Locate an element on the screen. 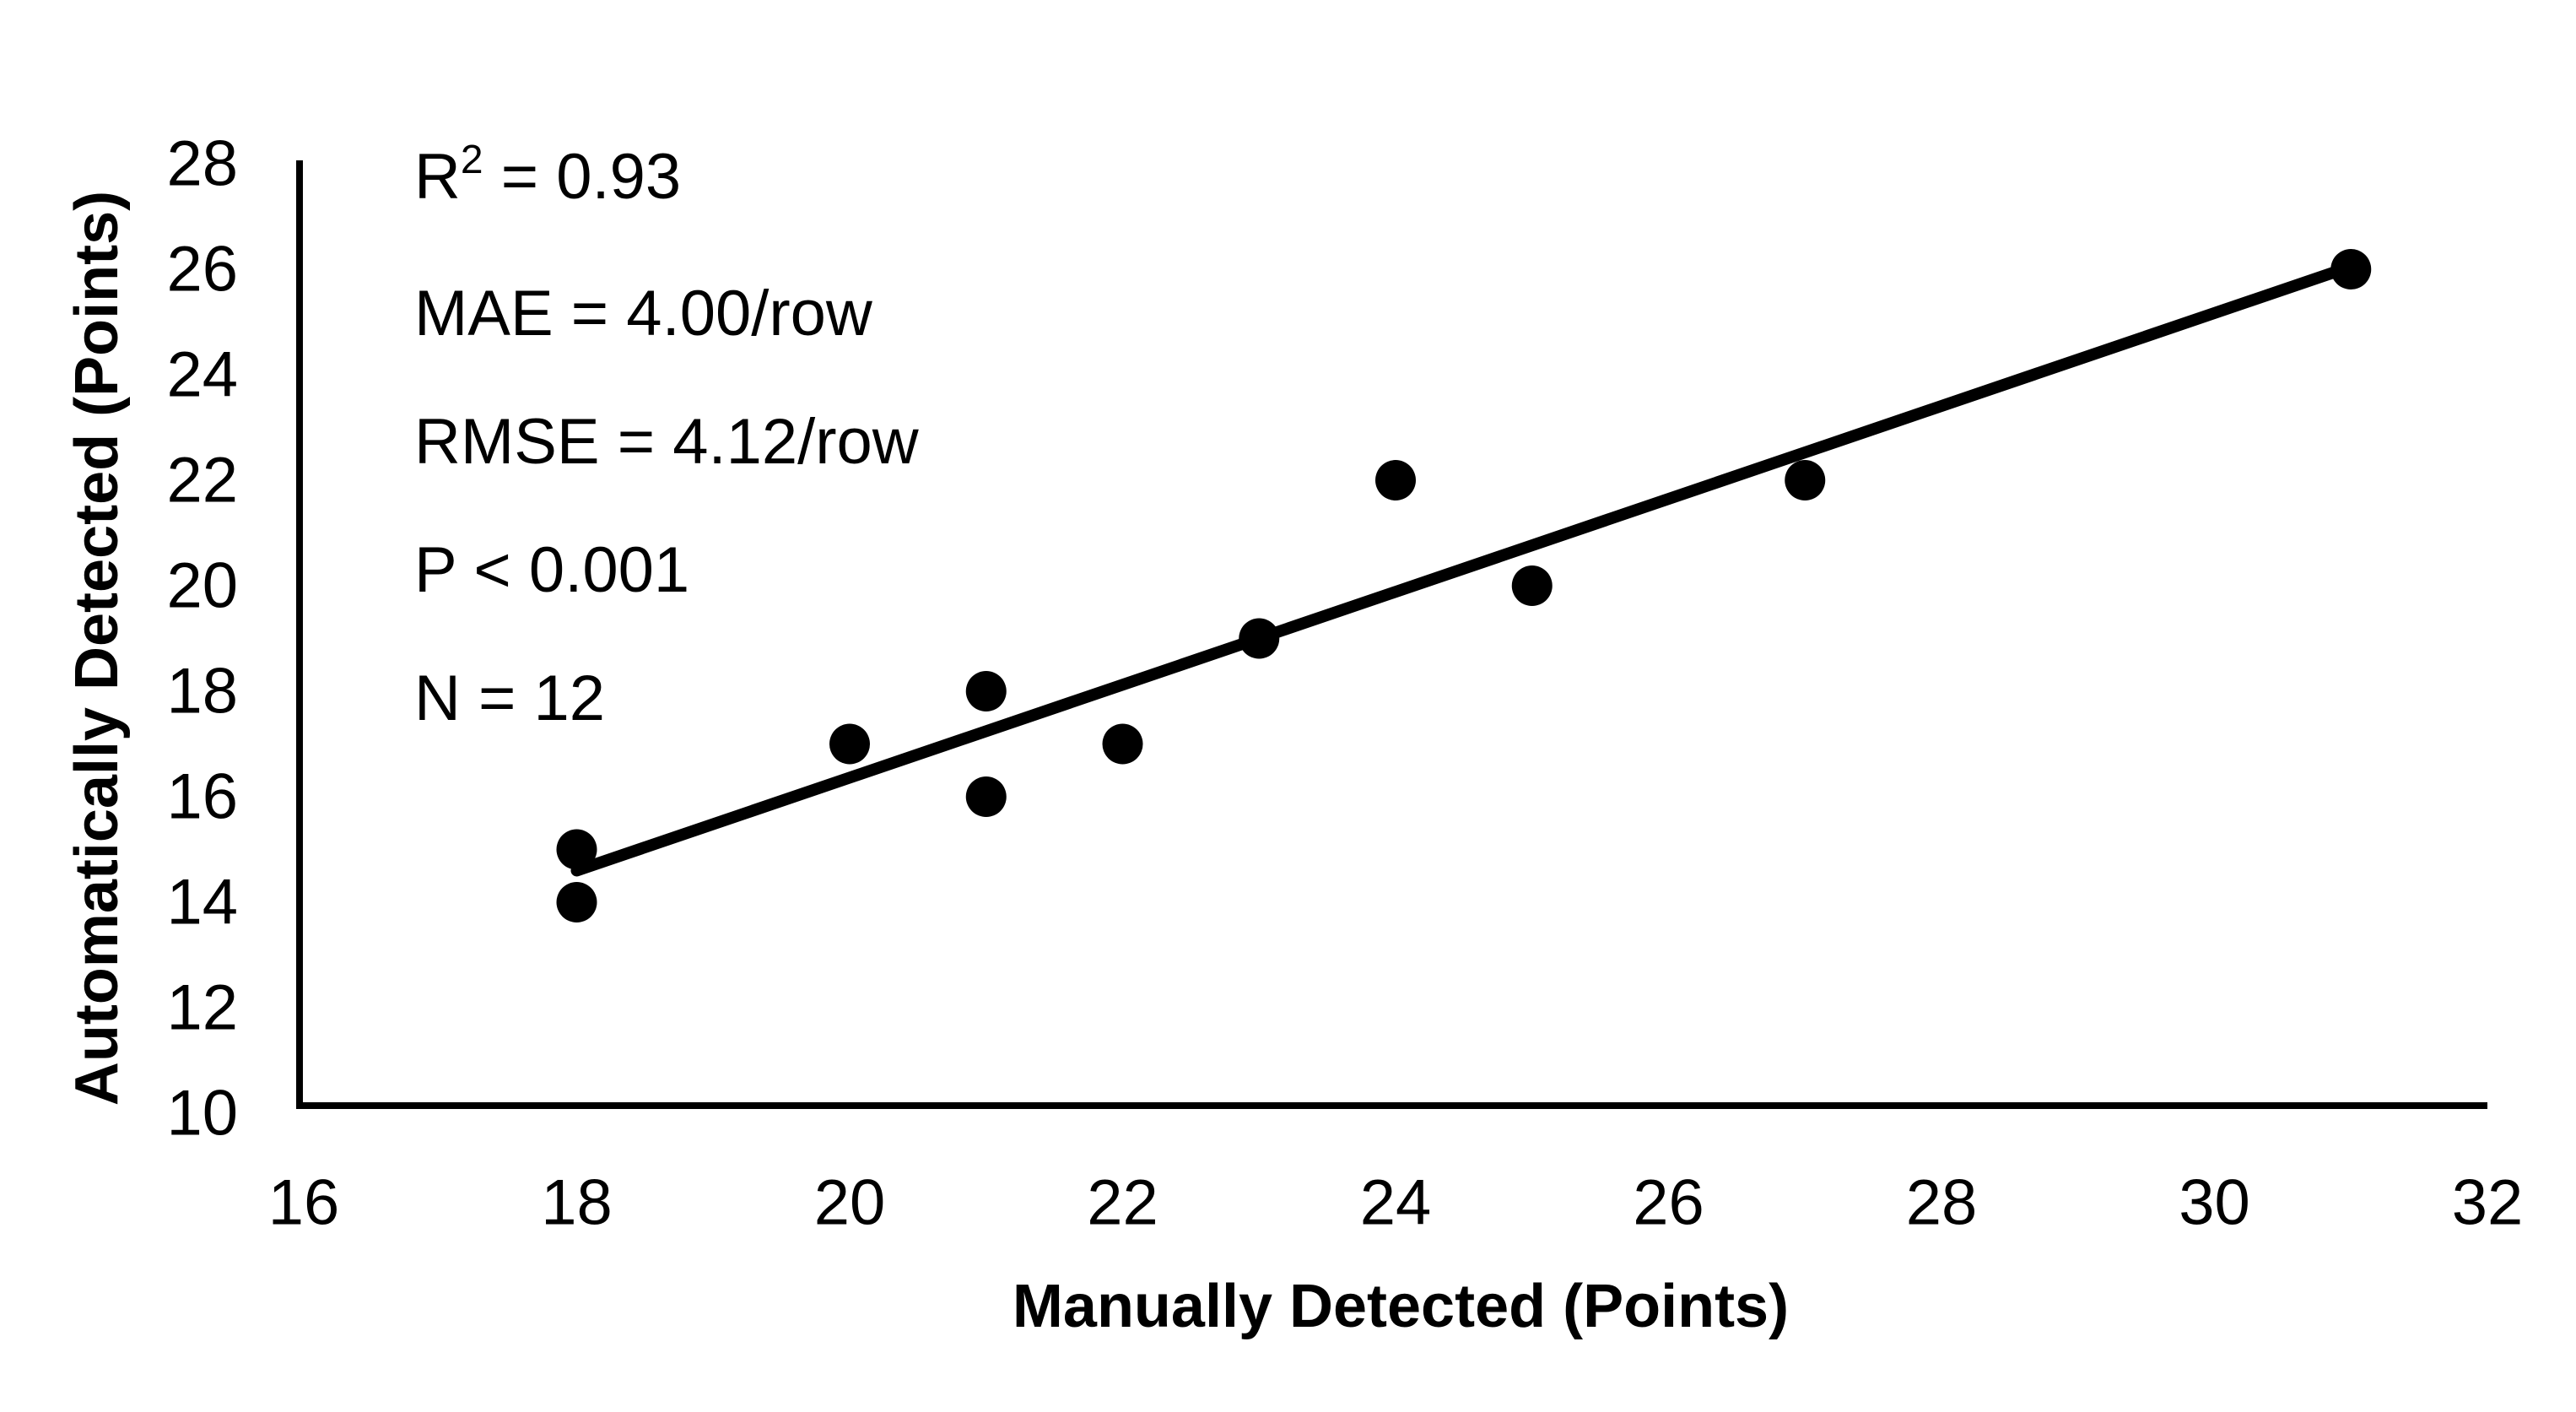  x-axis-title: Manually Detected (Points) is located at coordinates (1401, 1306).